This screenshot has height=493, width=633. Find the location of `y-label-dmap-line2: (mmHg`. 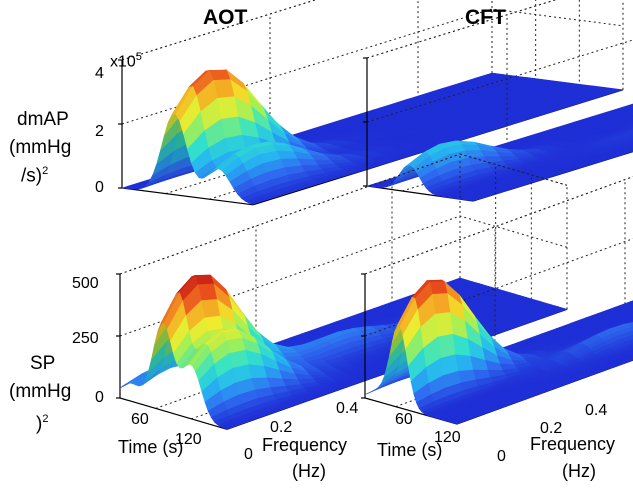

y-label-dmap-line2: (mmHg is located at coordinates (40, 147).